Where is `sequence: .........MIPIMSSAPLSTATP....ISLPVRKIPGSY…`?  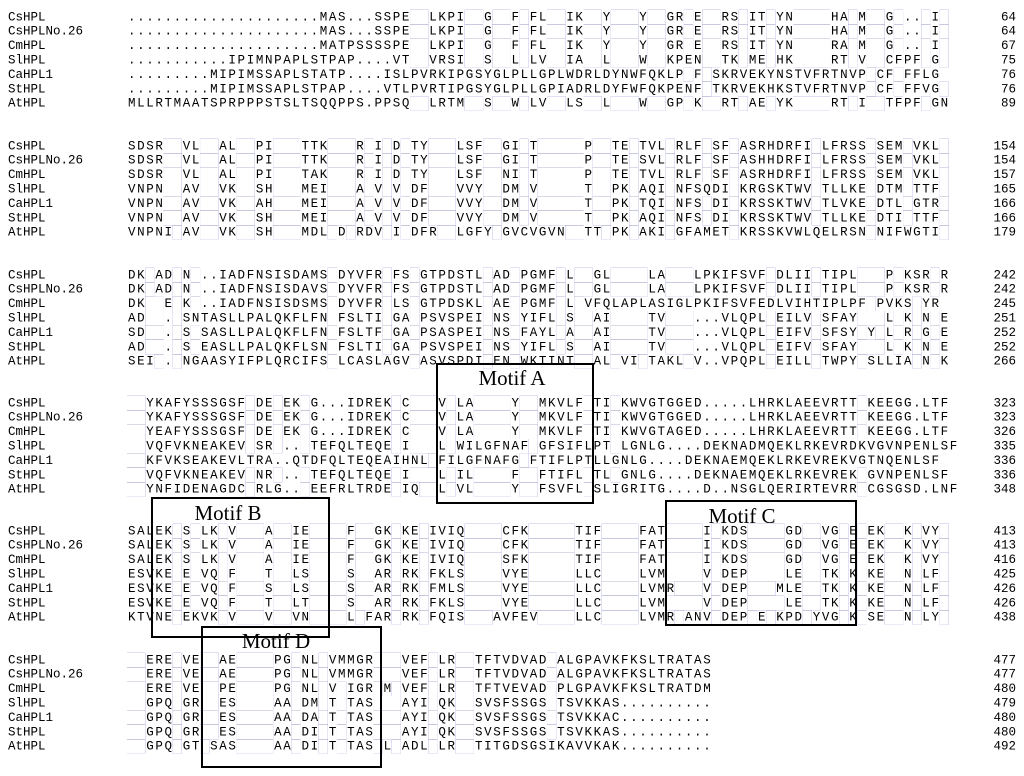
sequence: .........MIPIMSSAPLSTATP....ISLPVRKIPGSY… is located at coordinates (533, 75).